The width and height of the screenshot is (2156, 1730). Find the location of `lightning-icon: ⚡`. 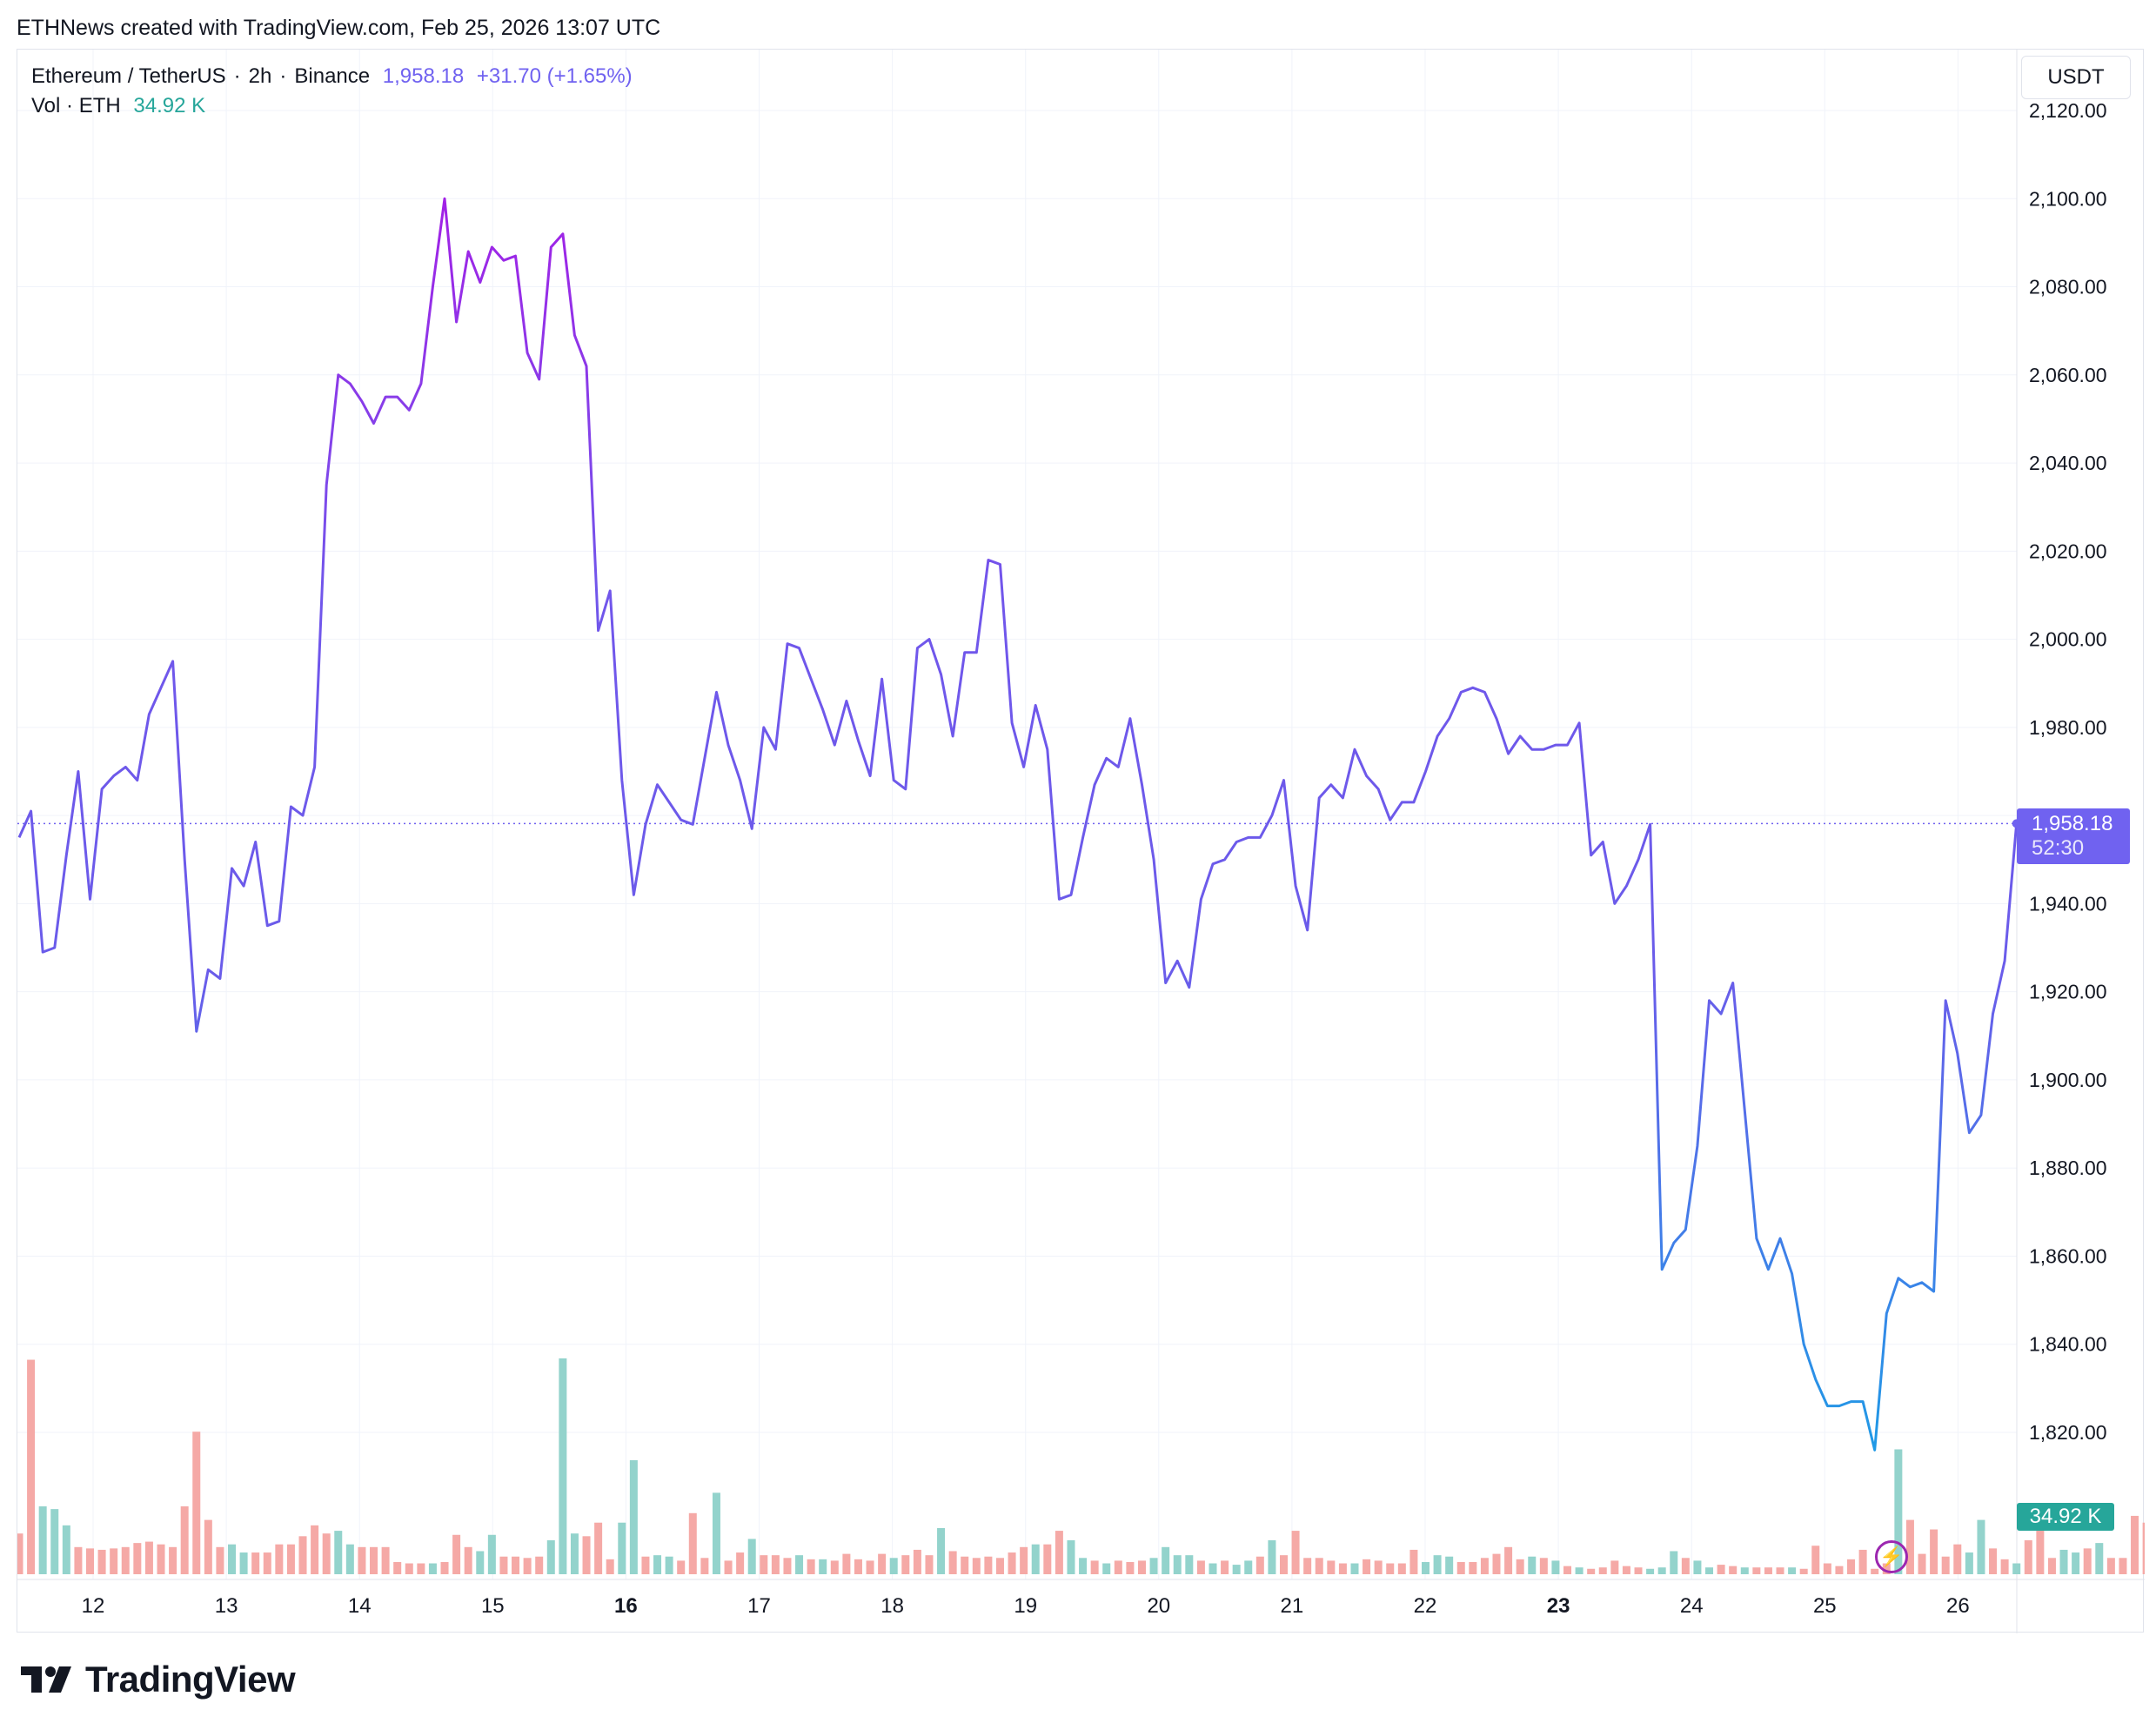

lightning-icon: ⚡ is located at coordinates (1891, 1556).